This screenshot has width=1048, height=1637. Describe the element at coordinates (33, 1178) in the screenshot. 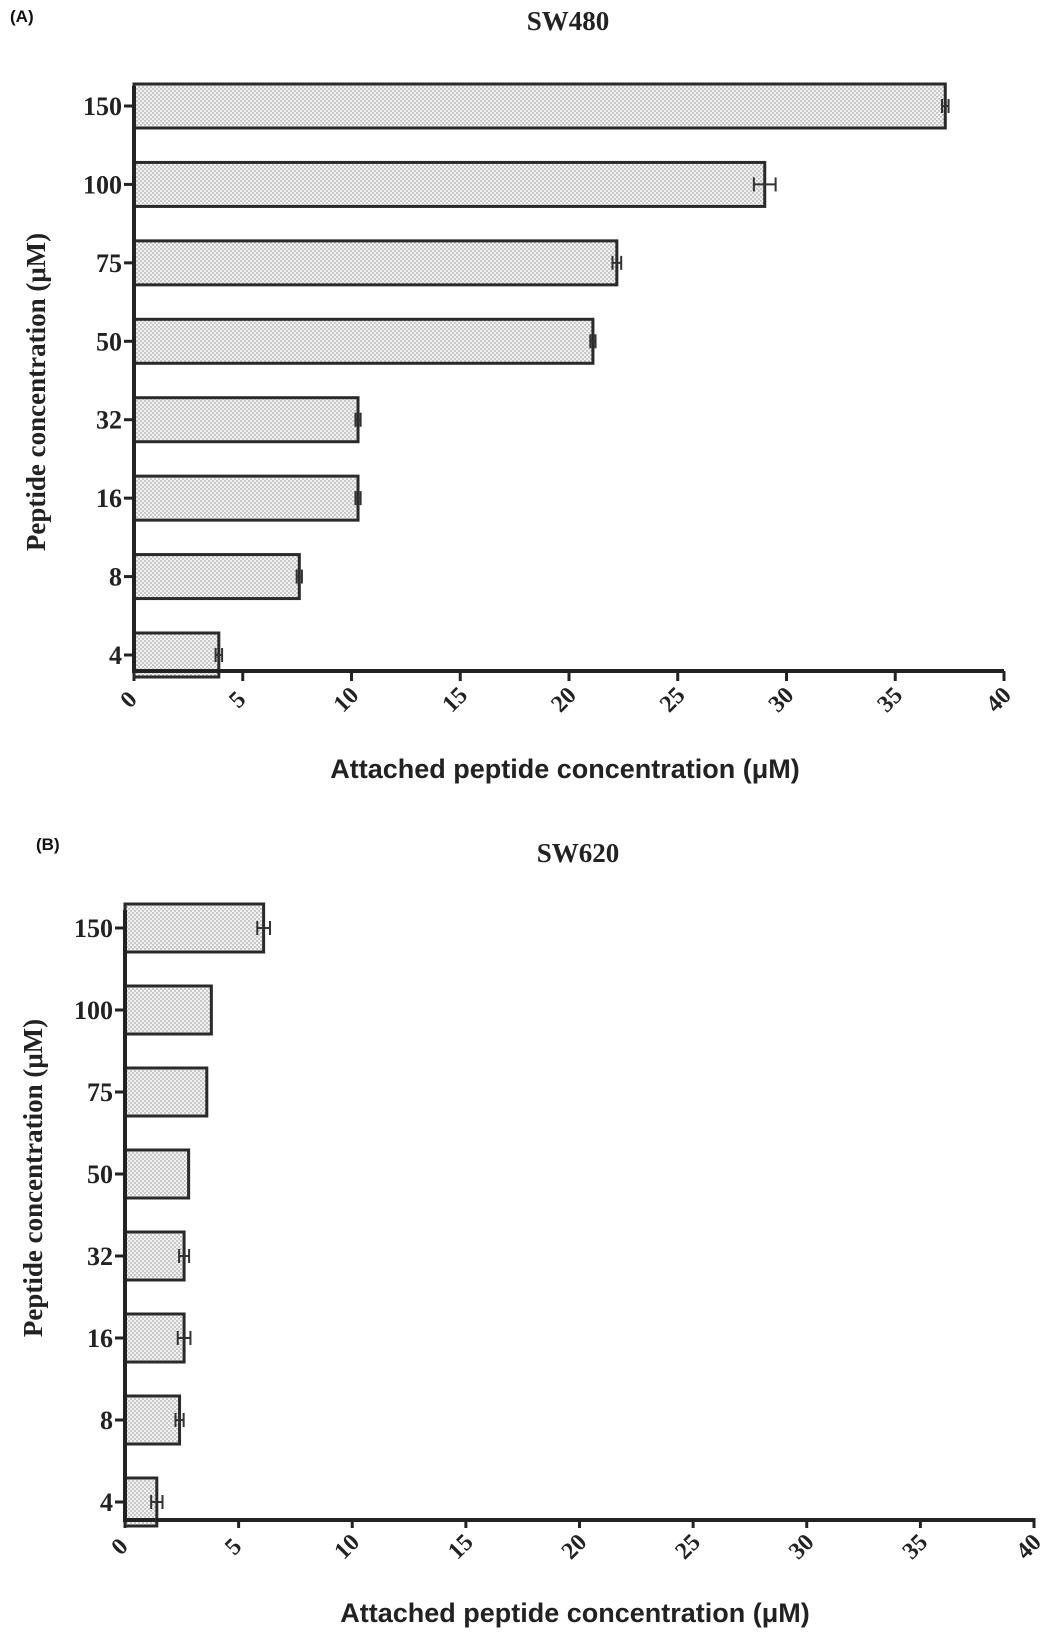

I see `panel-b-y-axis-label: Peptide concentration (μM)` at that location.